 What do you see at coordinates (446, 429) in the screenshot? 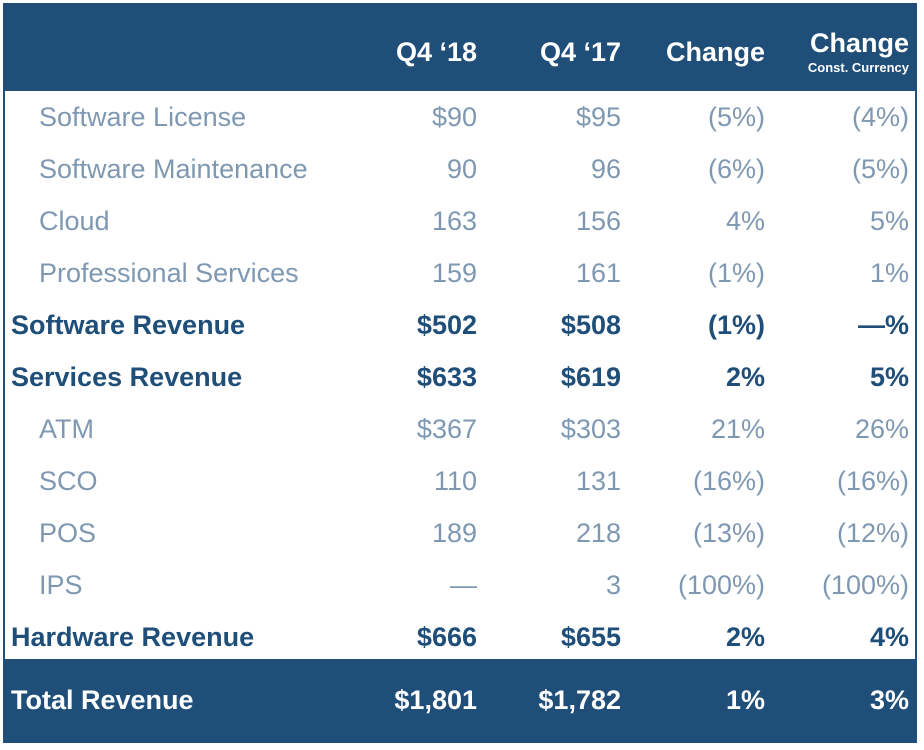
I see `row-q4-18: $367` at bounding box center [446, 429].